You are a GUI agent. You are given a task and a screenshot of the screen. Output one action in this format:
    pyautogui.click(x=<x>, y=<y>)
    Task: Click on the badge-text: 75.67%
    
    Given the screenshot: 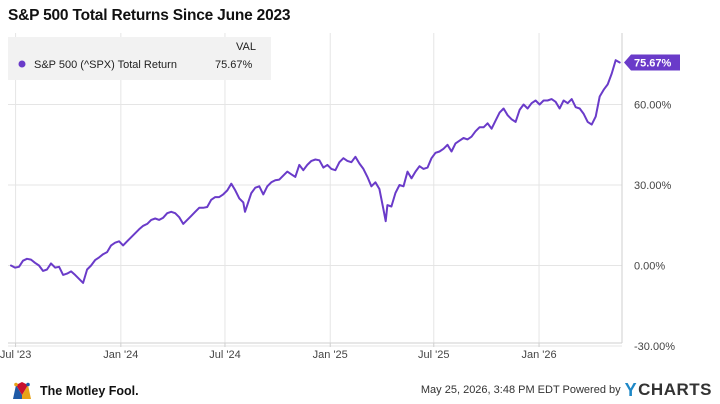 What is the action you would take?
    pyautogui.click(x=653, y=63)
    